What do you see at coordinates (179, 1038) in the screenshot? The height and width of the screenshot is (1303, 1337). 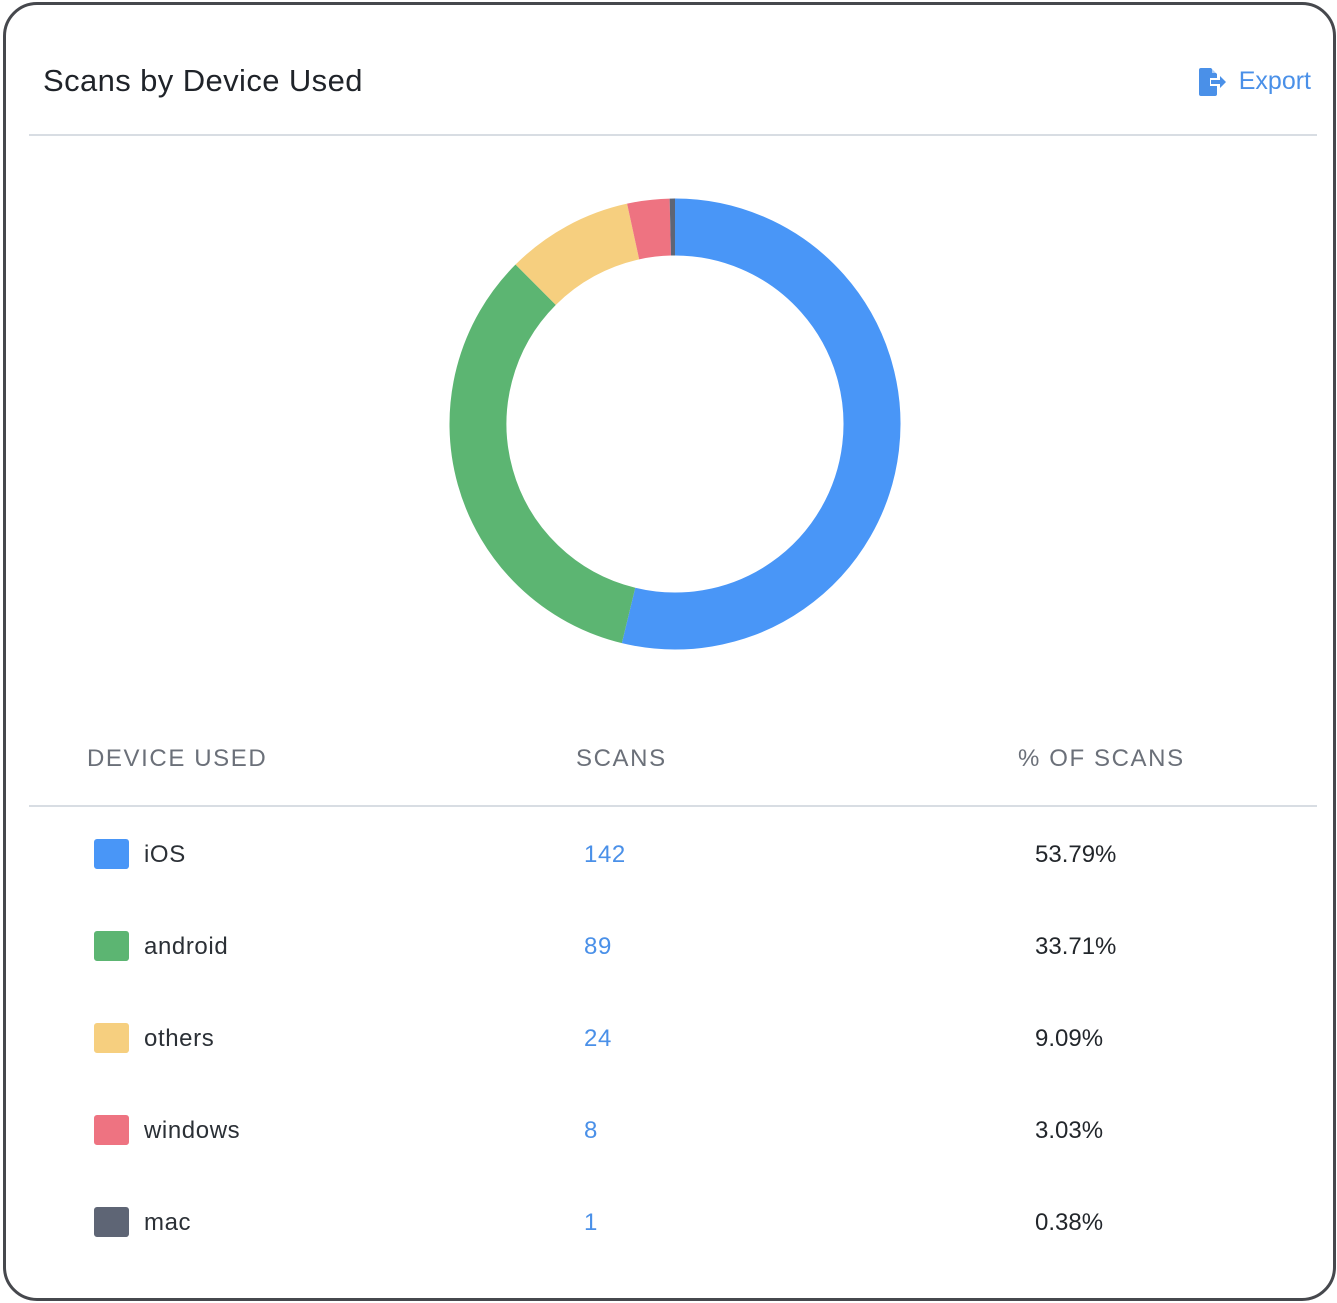 I see `device-label: others` at bounding box center [179, 1038].